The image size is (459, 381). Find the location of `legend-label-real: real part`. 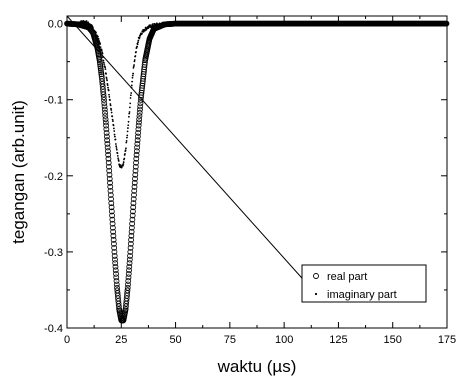

legend-label-real: real part is located at coordinates (347, 277).